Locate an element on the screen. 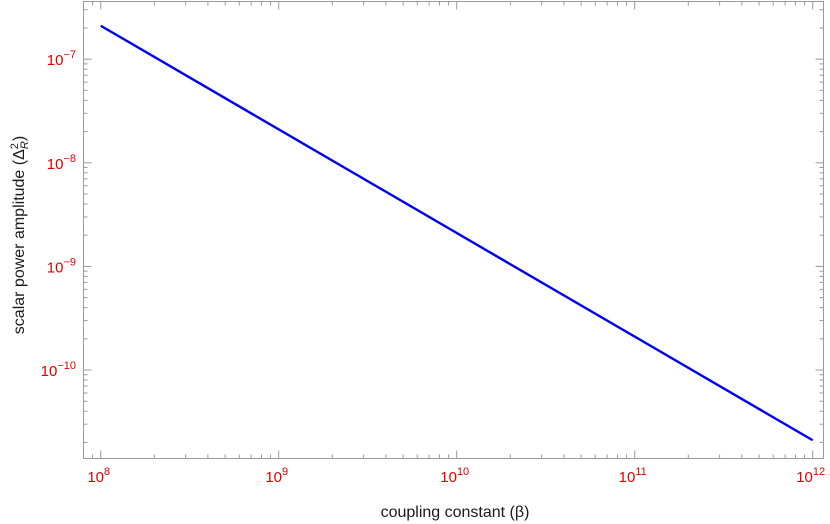 Image resolution: width=830 pixels, height=524 pixels. x-tick-label: 10¹⁰ is located at coordinates (454, 476).